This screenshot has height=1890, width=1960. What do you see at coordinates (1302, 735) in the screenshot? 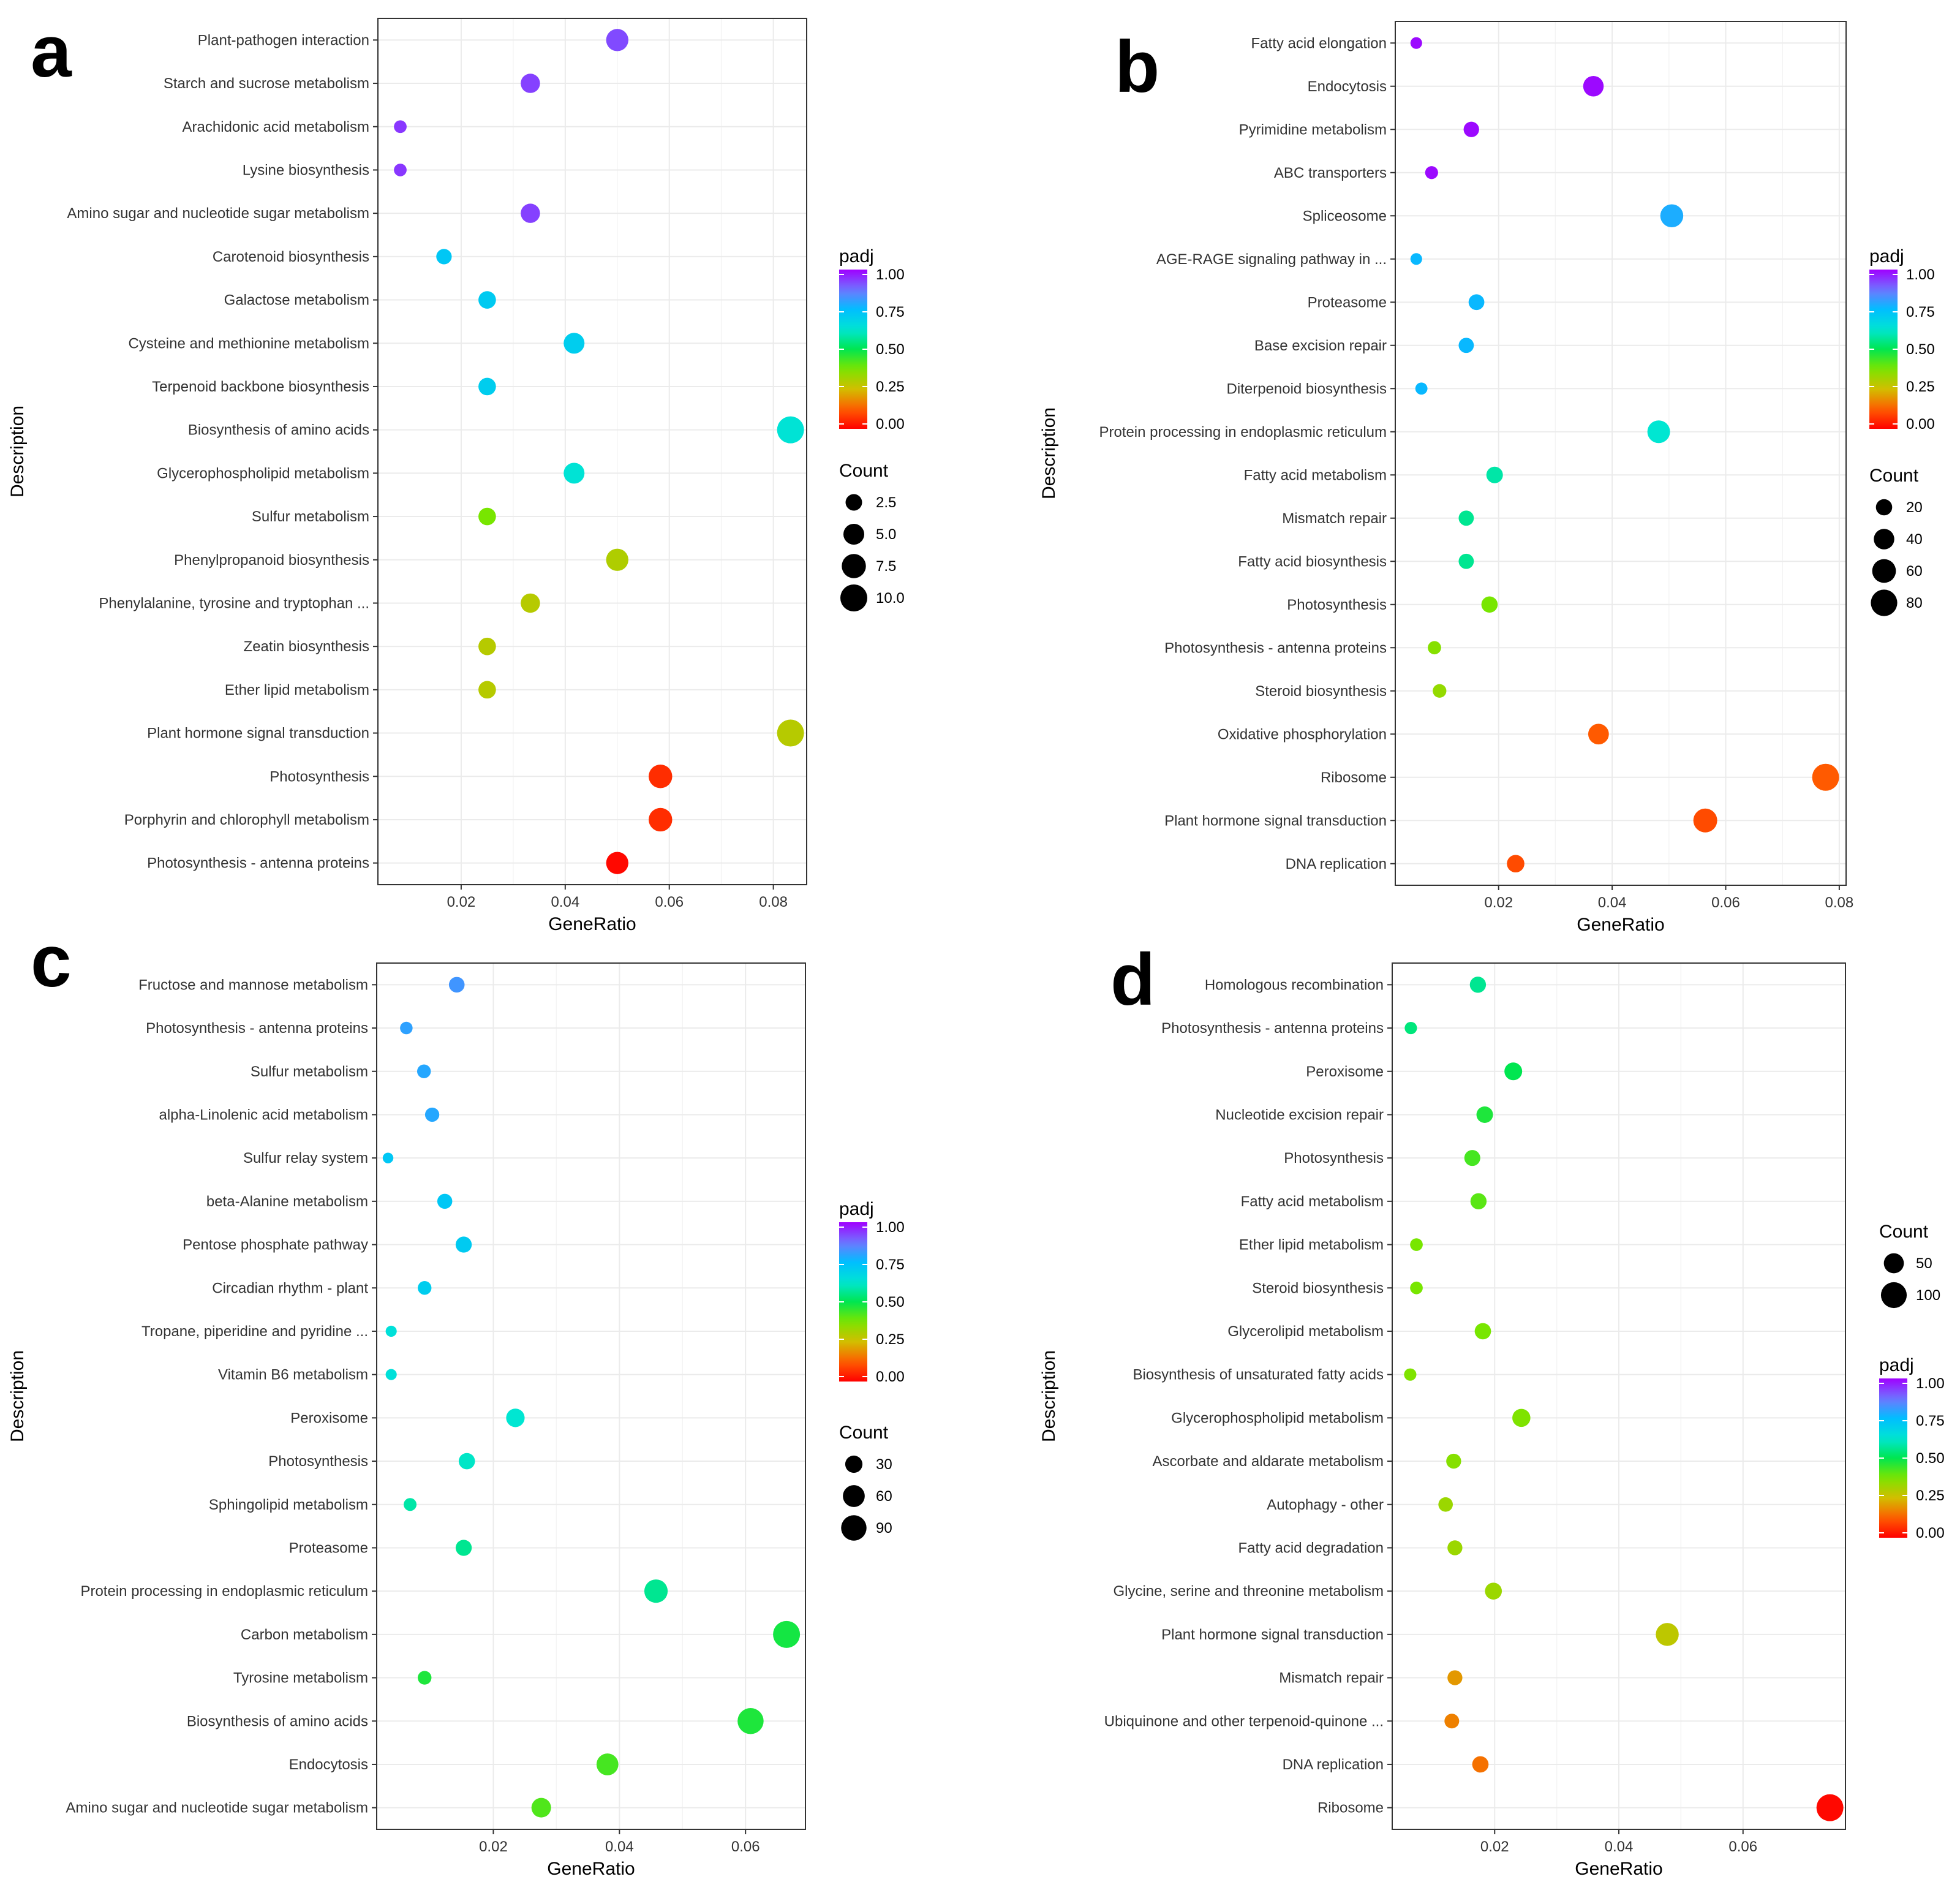
I see `category-label: Oxidative phosphorylation` at bounding box center [1302, 735].